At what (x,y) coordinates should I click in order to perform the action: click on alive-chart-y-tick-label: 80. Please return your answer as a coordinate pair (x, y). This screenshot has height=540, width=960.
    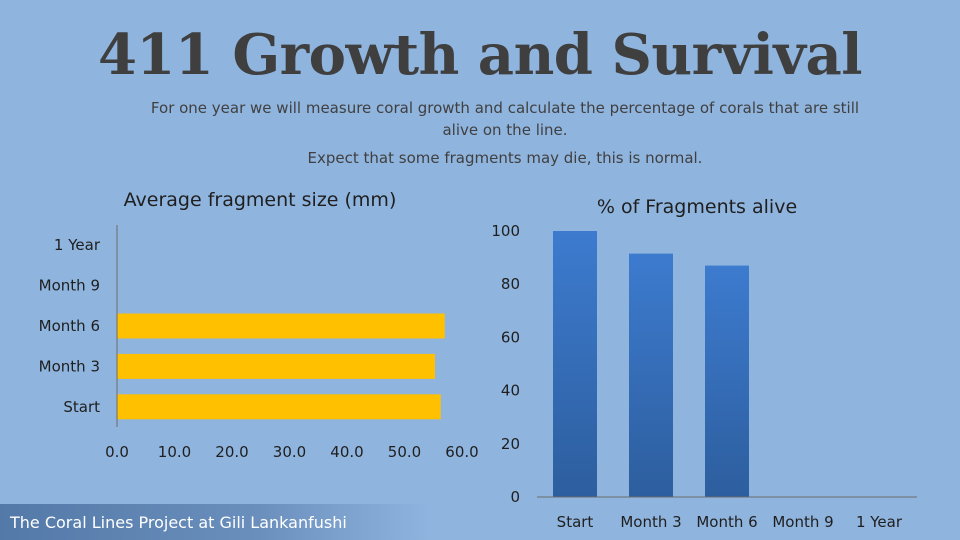
    Looking at the image, I should click on (510, 284).